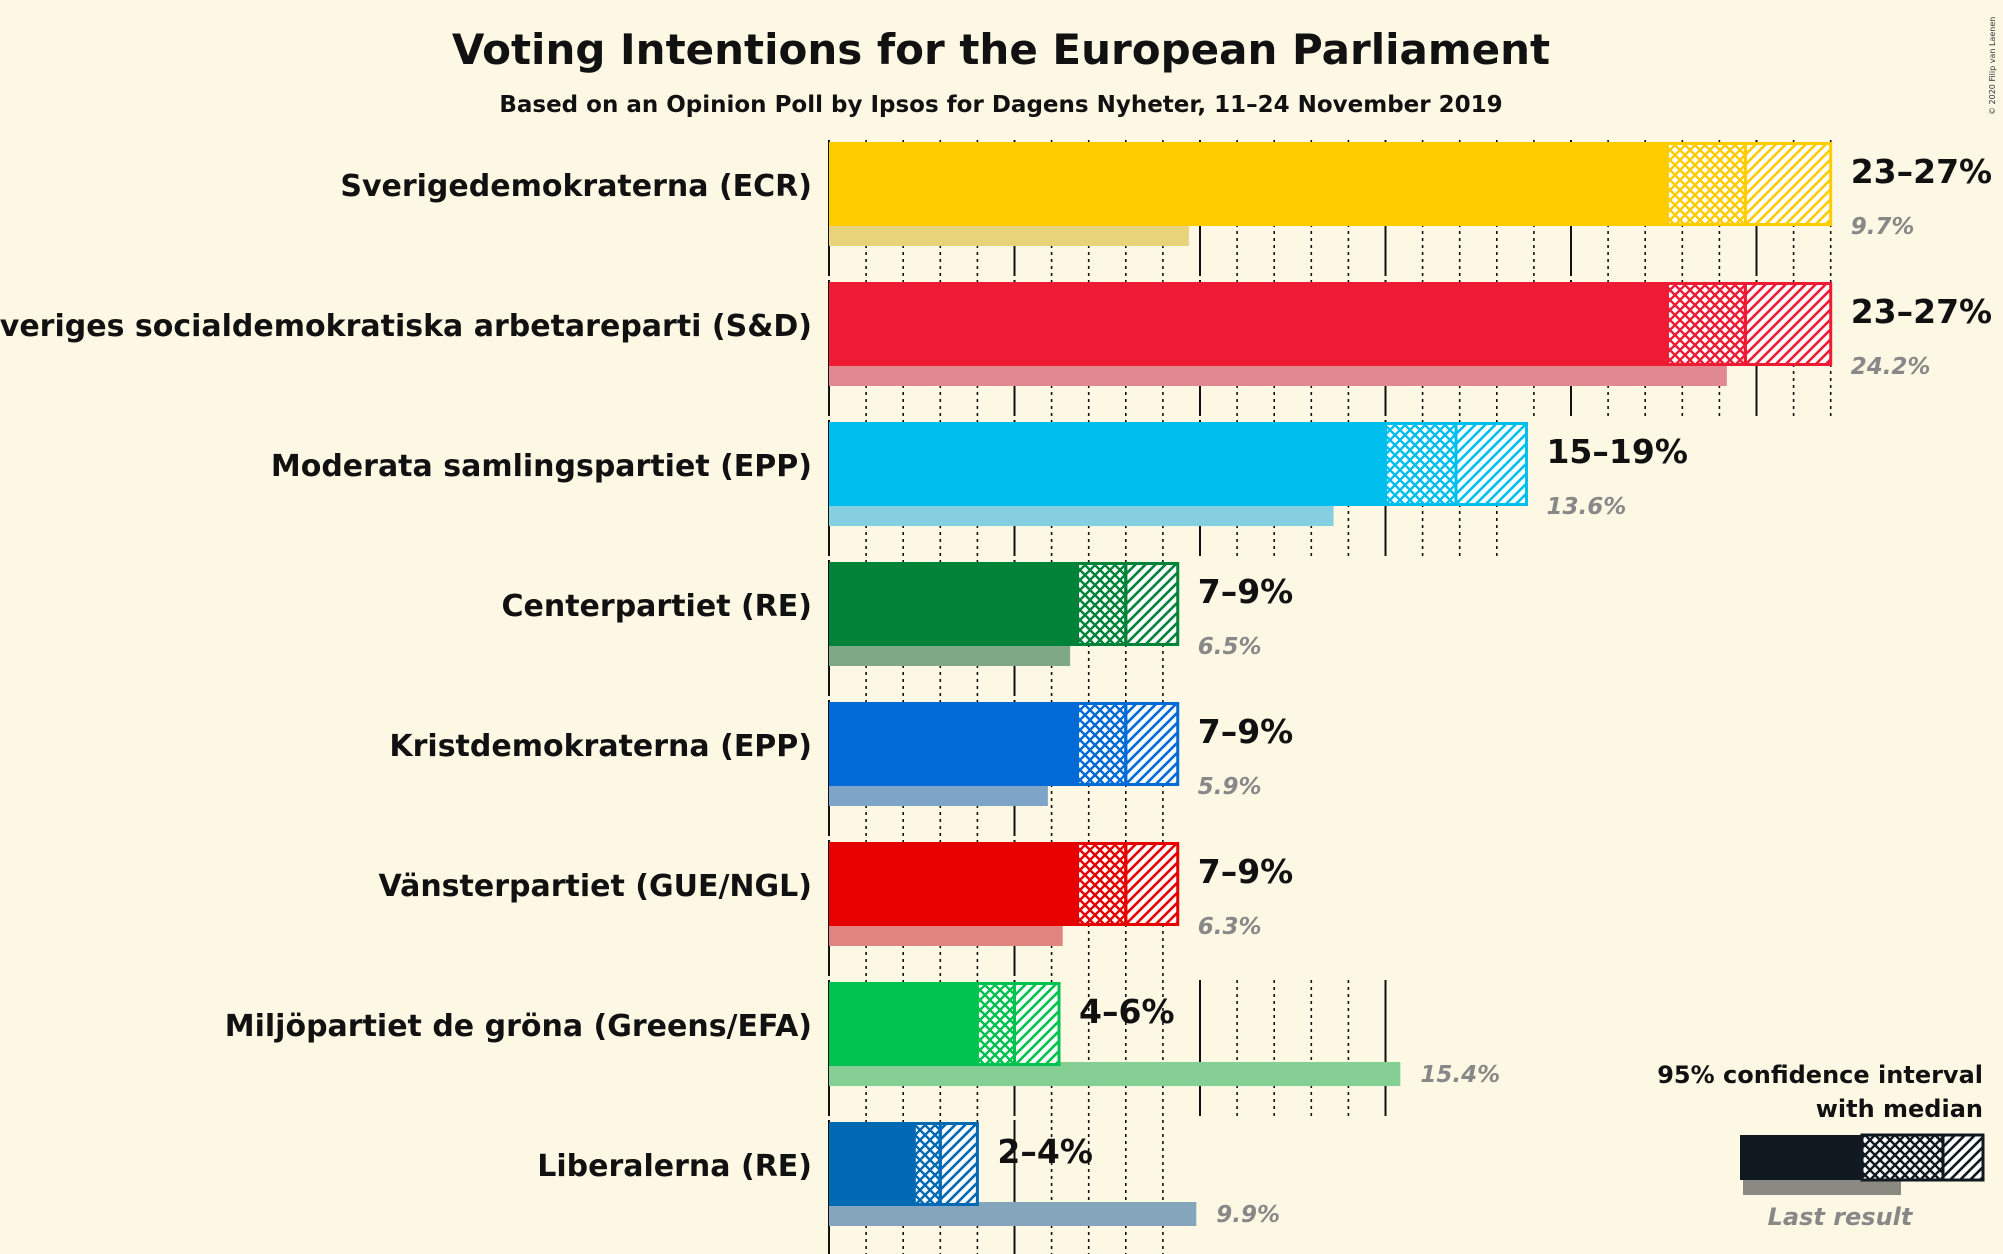 The image size is (2003, 1254). What do you see at coordinates (1616, 451) in the screenshot?
I see `range-label: 15–19%` at bounding box center [1616, 451].